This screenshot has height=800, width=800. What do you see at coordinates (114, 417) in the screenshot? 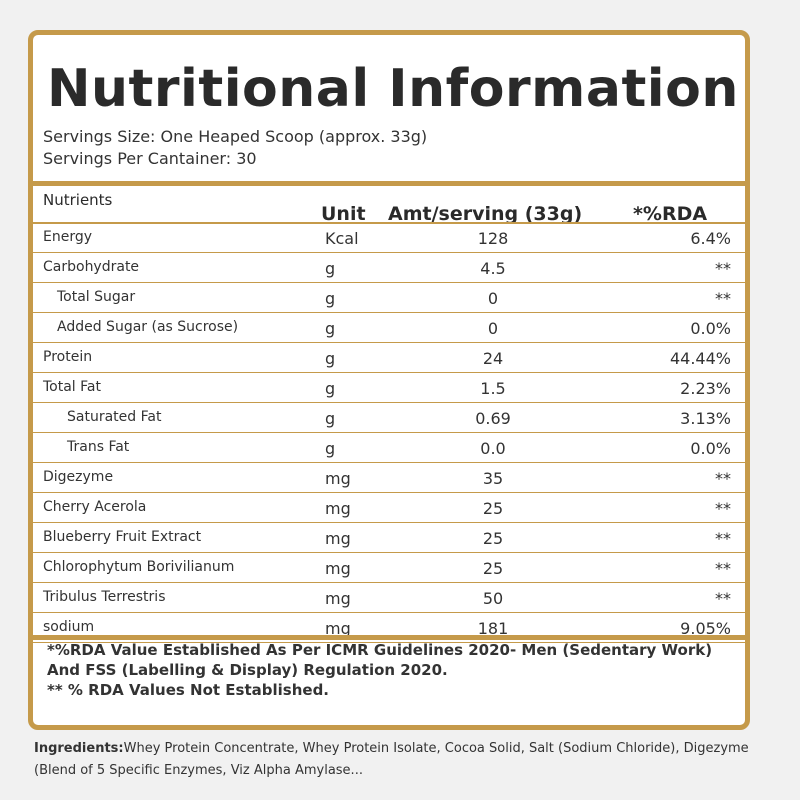
I see `nutrient-name: Saturated Fat` at bounding box center [114, 417].